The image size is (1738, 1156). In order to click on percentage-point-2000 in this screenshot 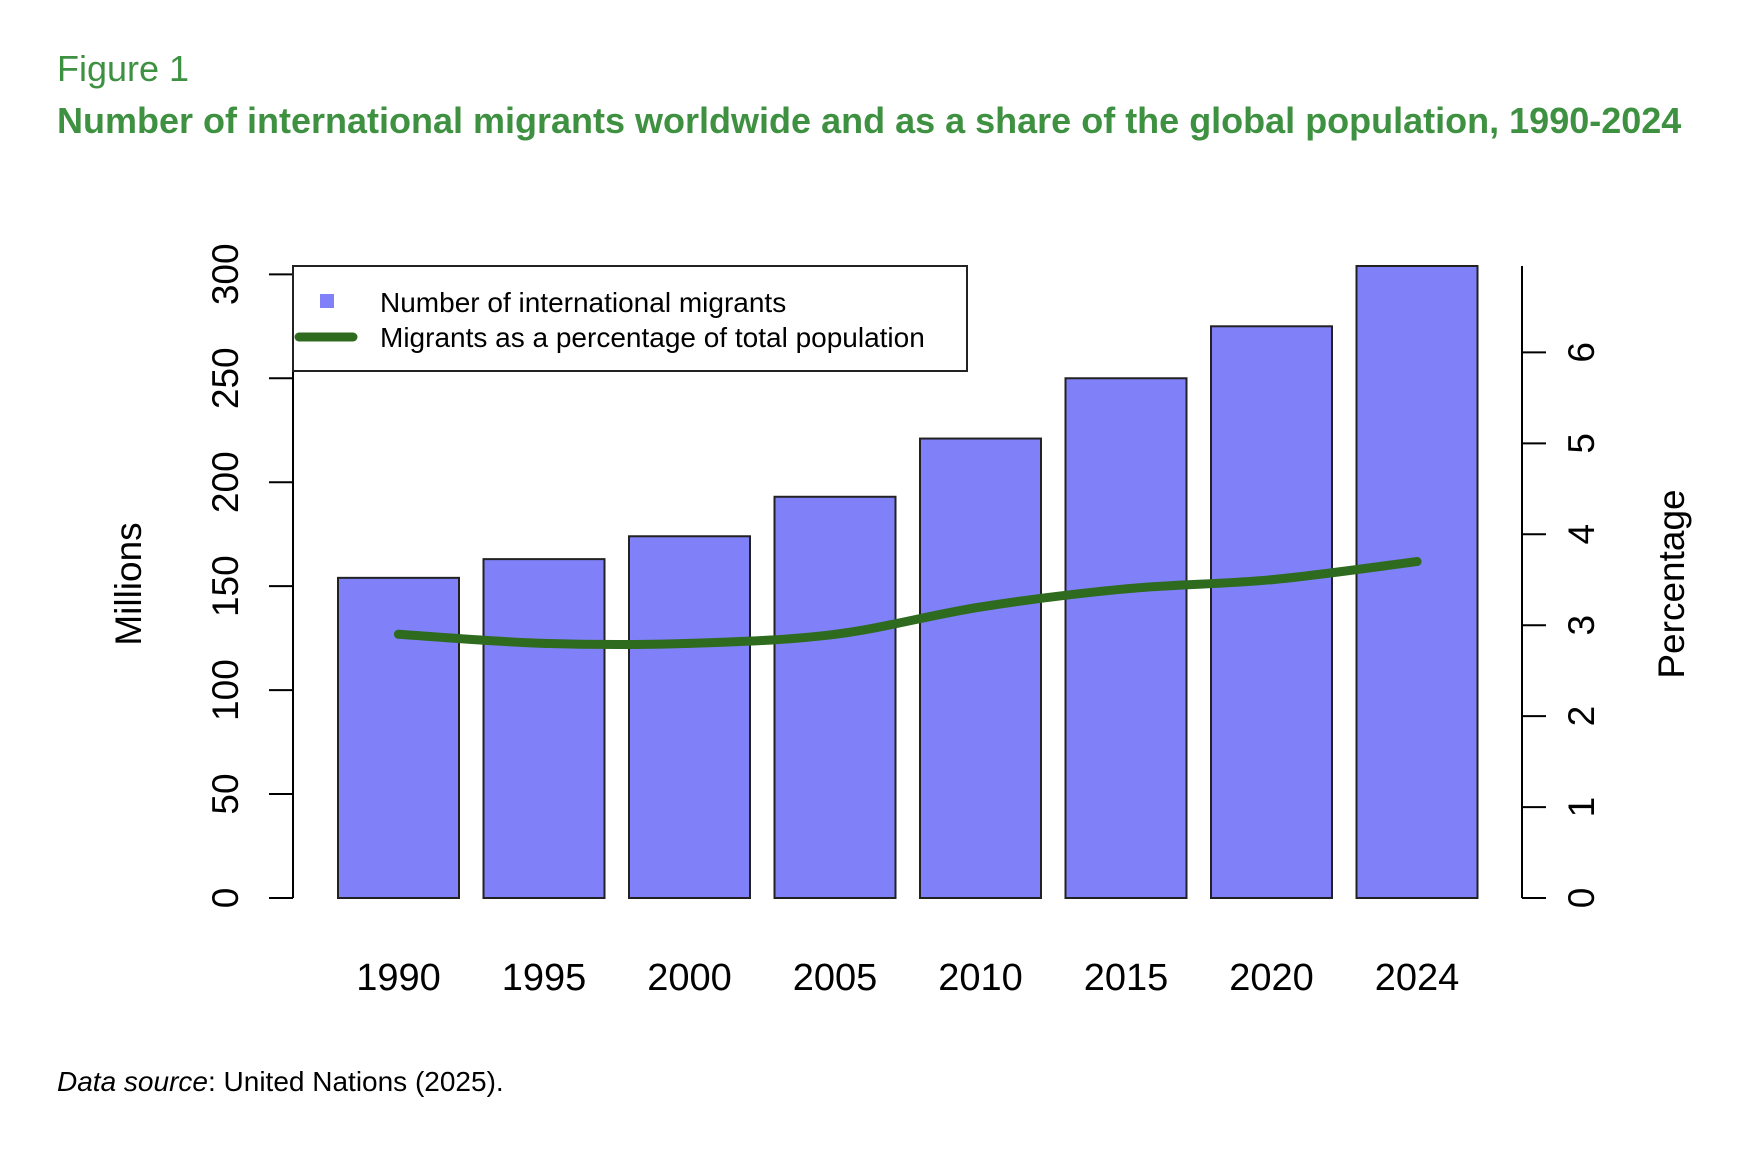, I will do `click(689, 643)`.